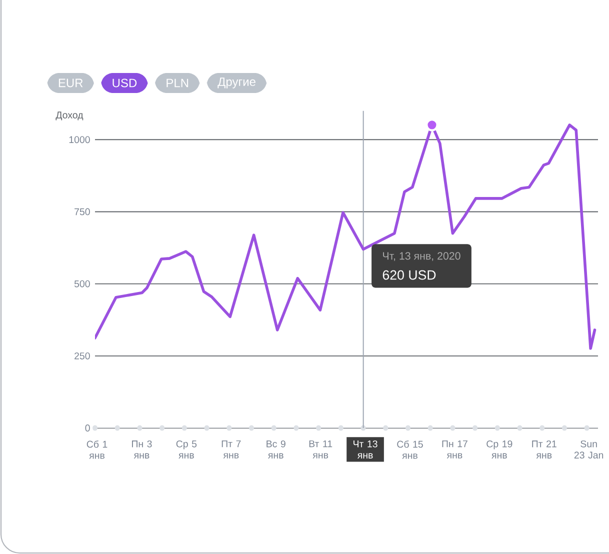 The width and height of the screenshot is (609, 554). I want to click on y-tick-label: 250, so click(82, 356).